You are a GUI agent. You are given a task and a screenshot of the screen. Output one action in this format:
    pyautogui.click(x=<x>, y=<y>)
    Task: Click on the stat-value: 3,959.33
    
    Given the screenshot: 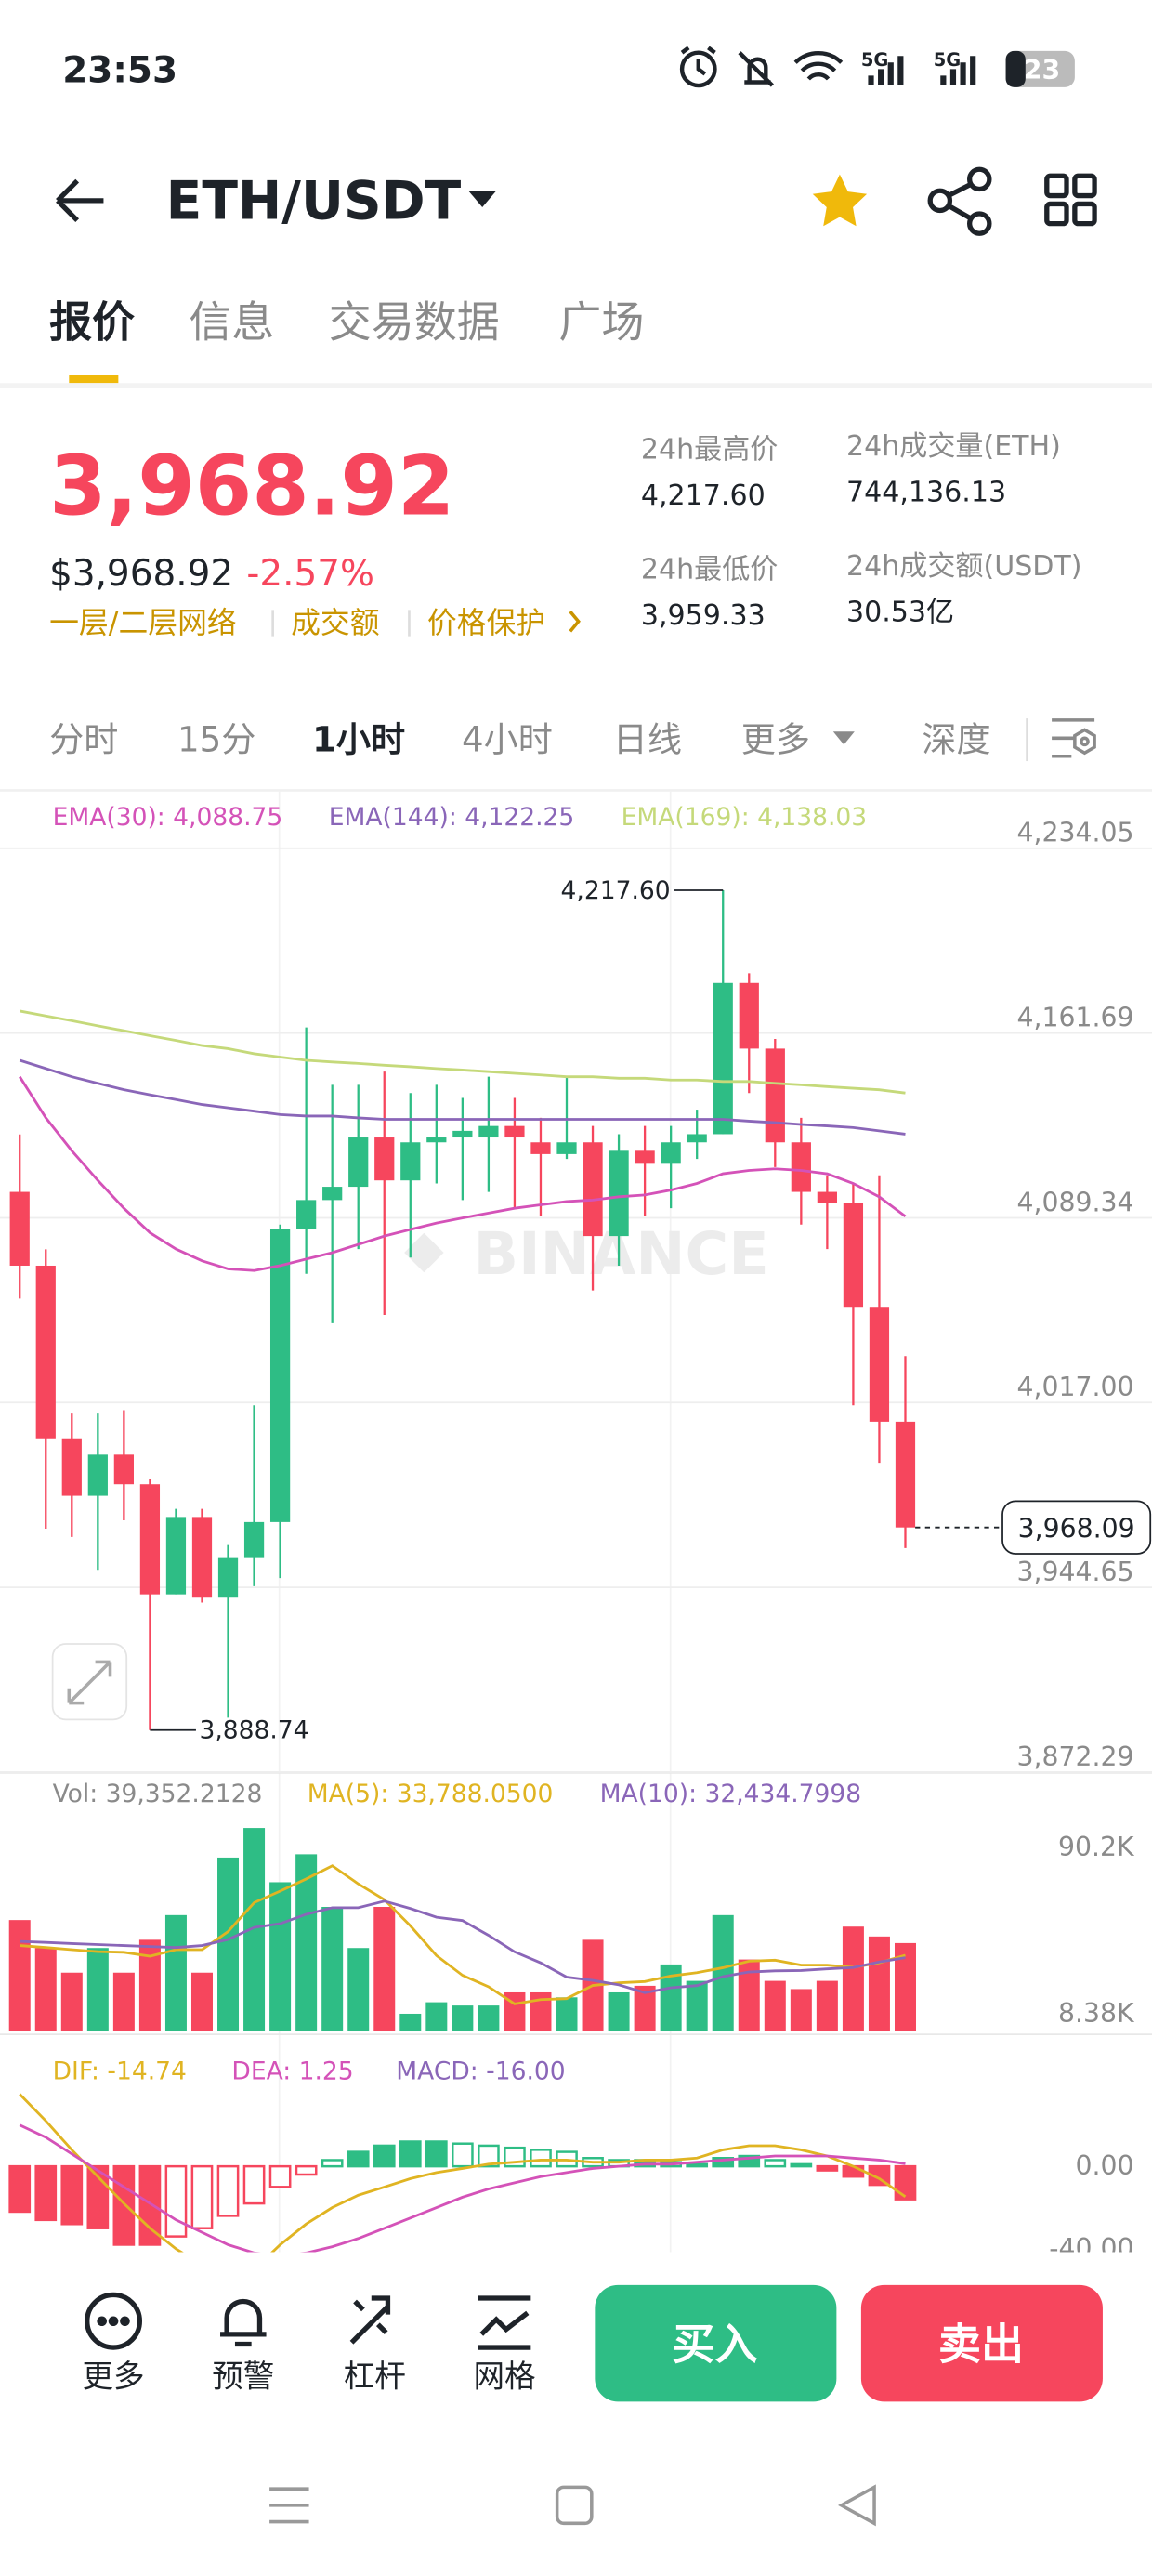 What is the action you would take?
    pyautogui.click(x=703, y=615)
    